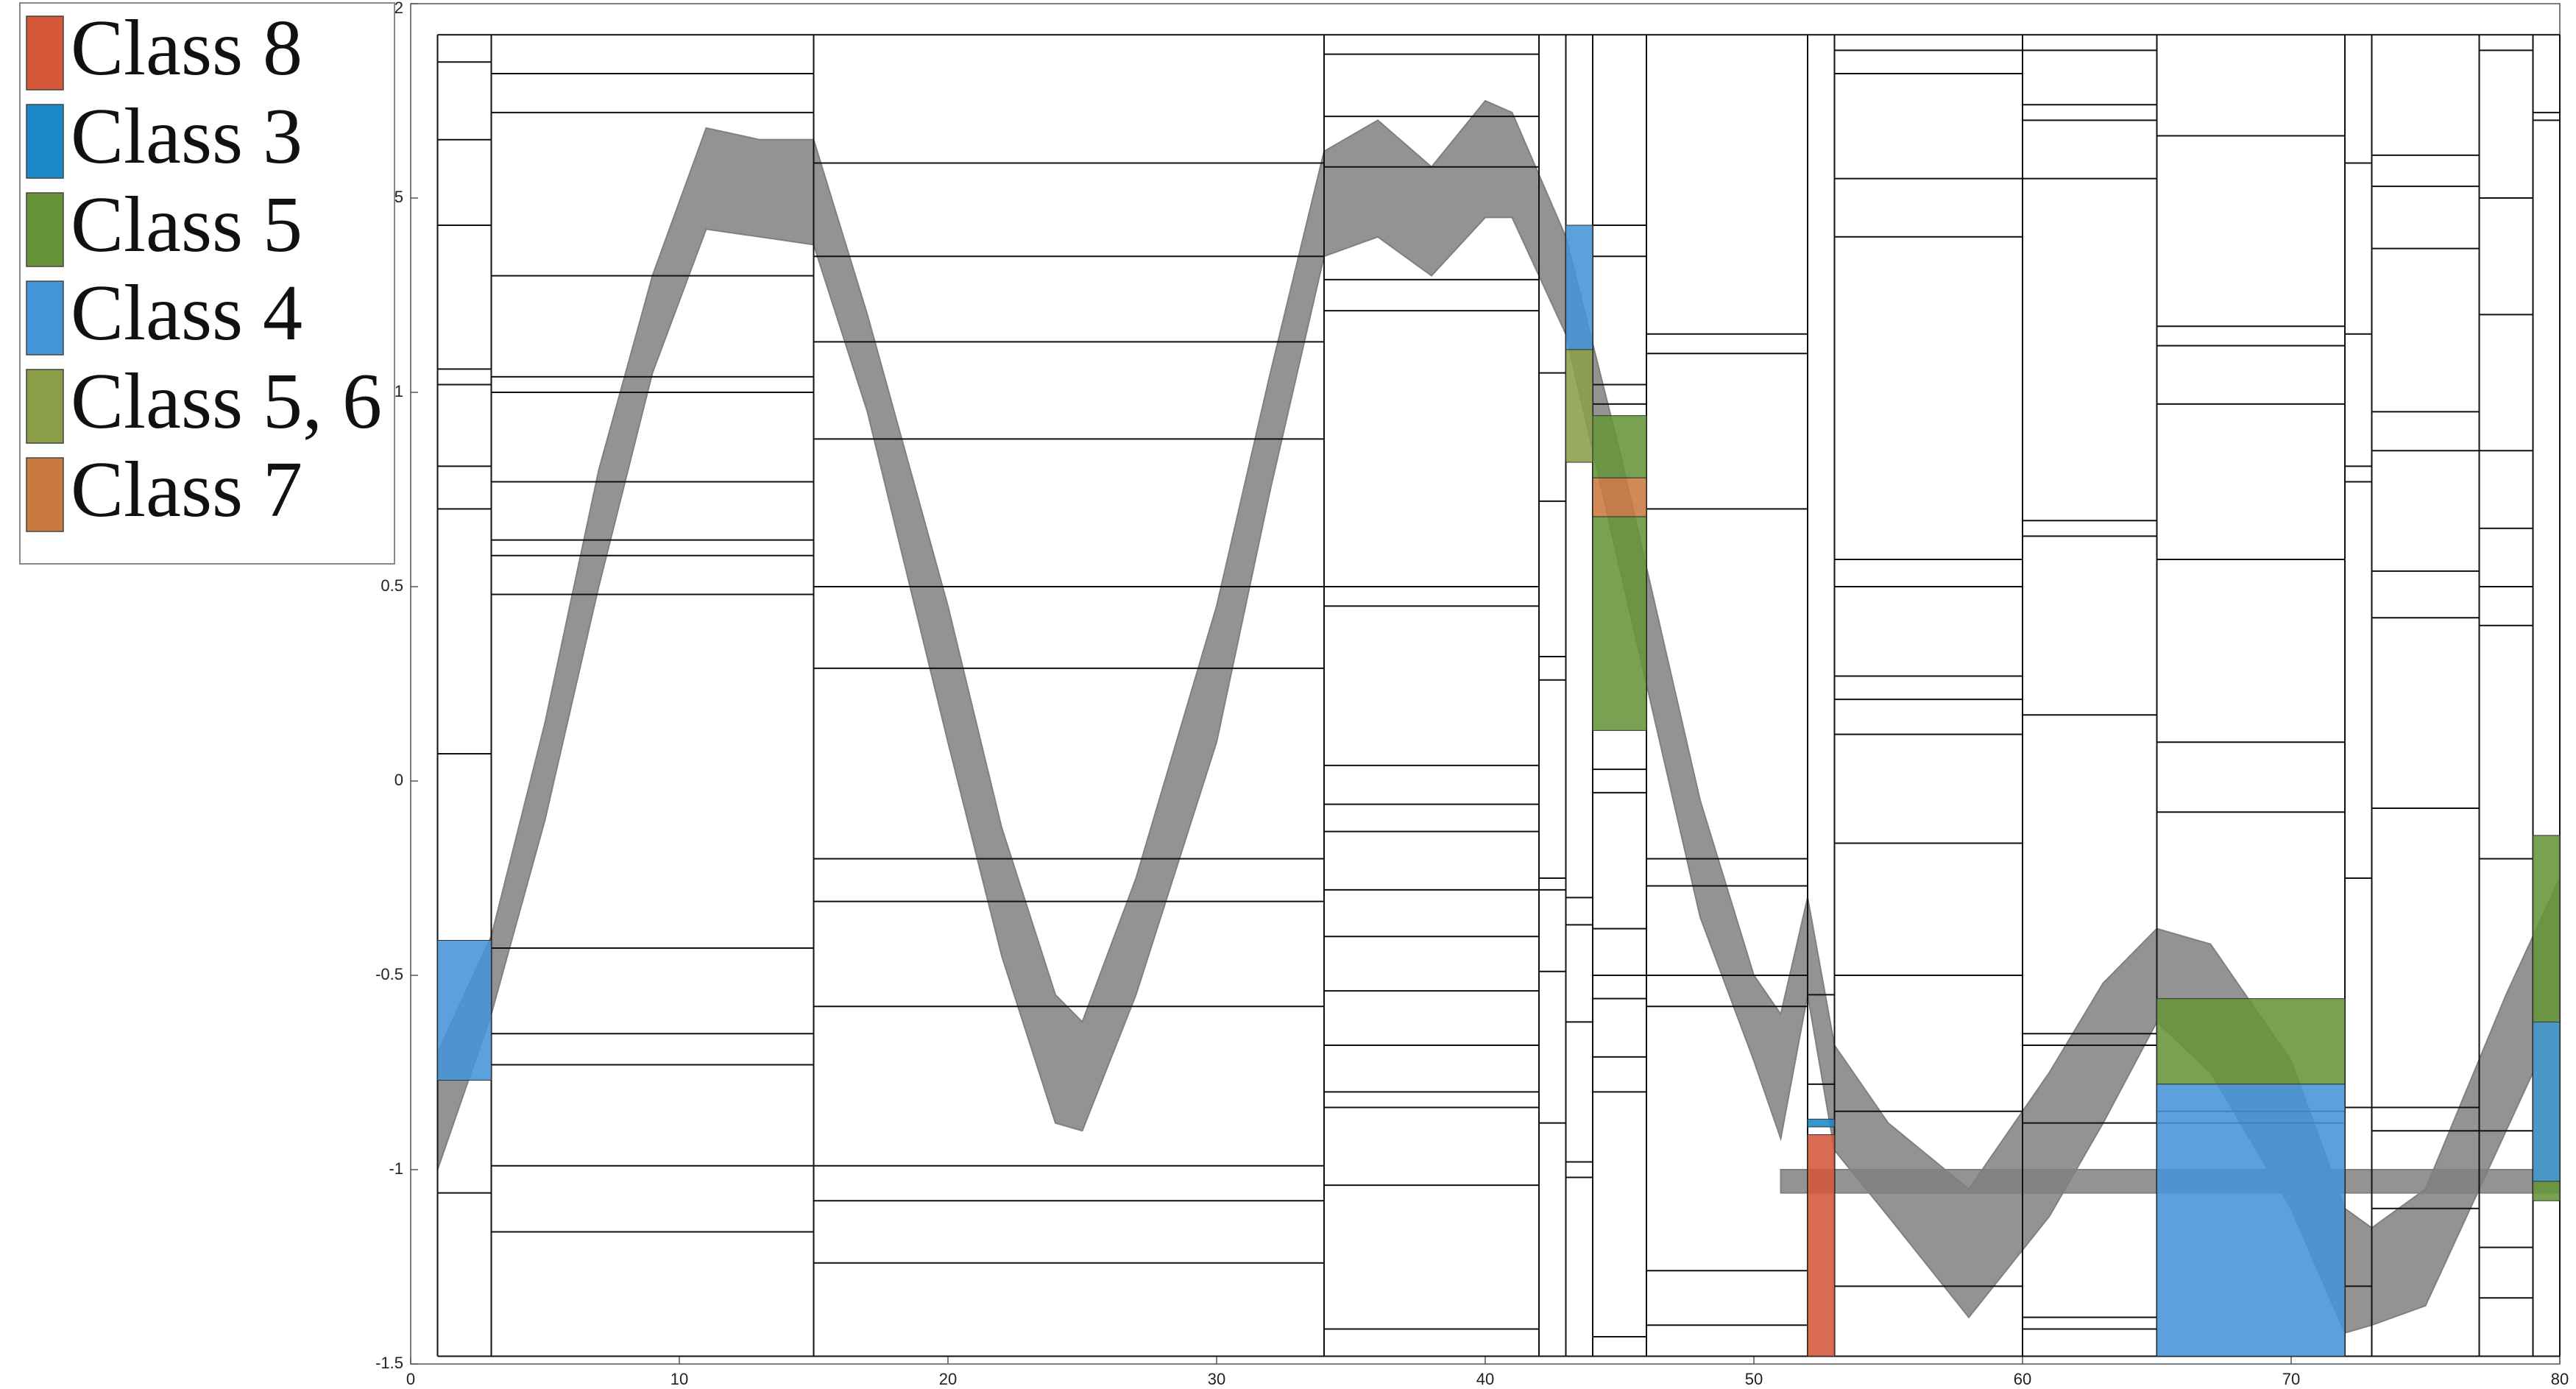 This screenshot has width=2576, height=1389. Describe the element at coordinates (186, 136) in the screenshot. I see `legend-label: Class 3` at that location.